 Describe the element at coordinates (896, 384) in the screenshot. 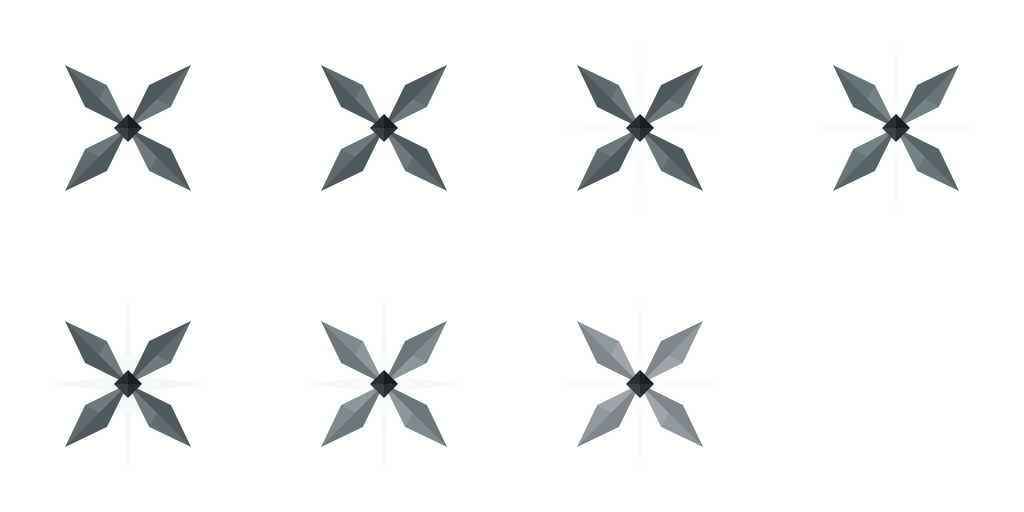

I see `empty-frame` at that location.